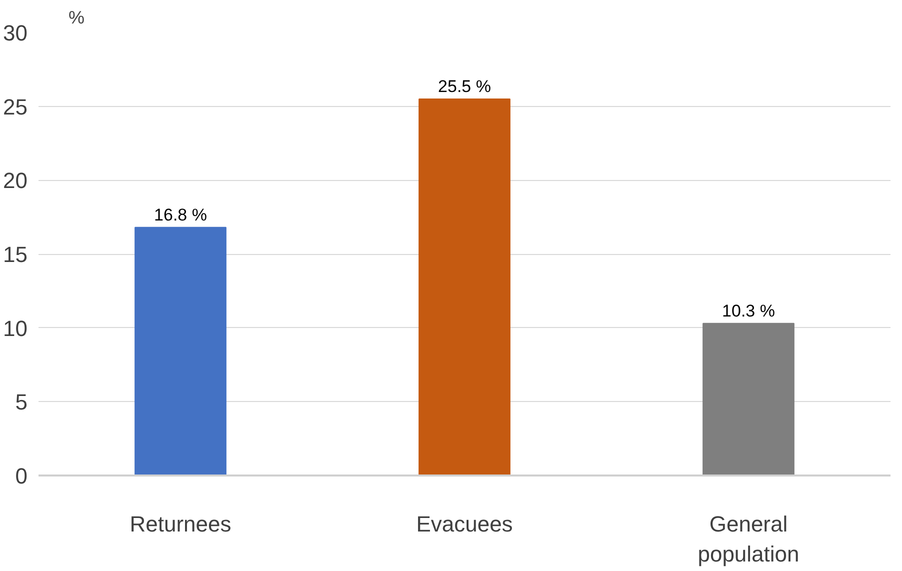  What do you see at coordinates (76, 18) in the screenshot?
I see `y-axis-title: %` at bounding box center [76, 18].